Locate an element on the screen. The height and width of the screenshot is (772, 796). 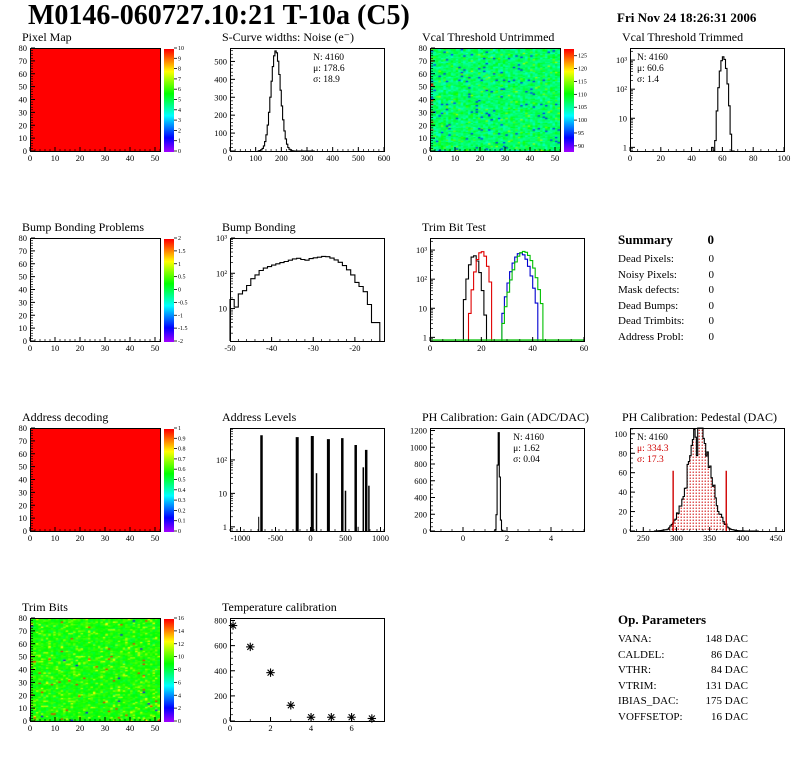
svg-text: 3 is located at coordinates (179, 121).